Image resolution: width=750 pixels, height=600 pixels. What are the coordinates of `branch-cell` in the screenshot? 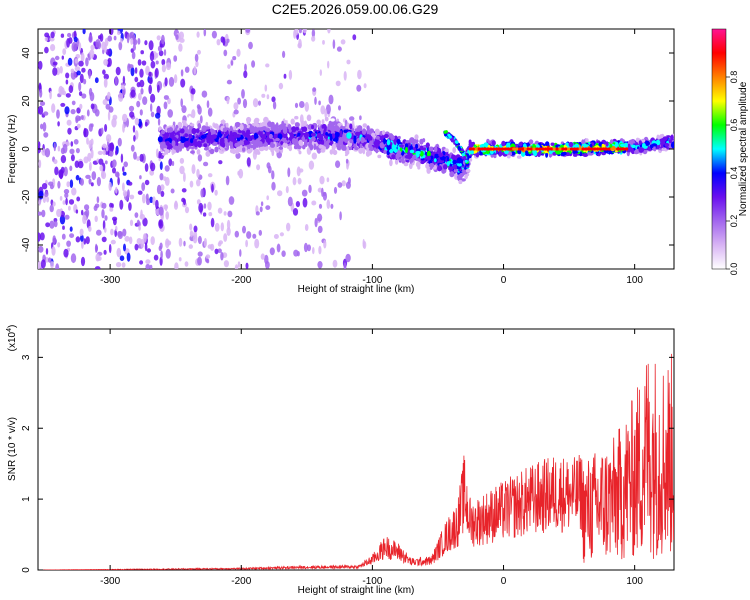 It's located at (465, 157).